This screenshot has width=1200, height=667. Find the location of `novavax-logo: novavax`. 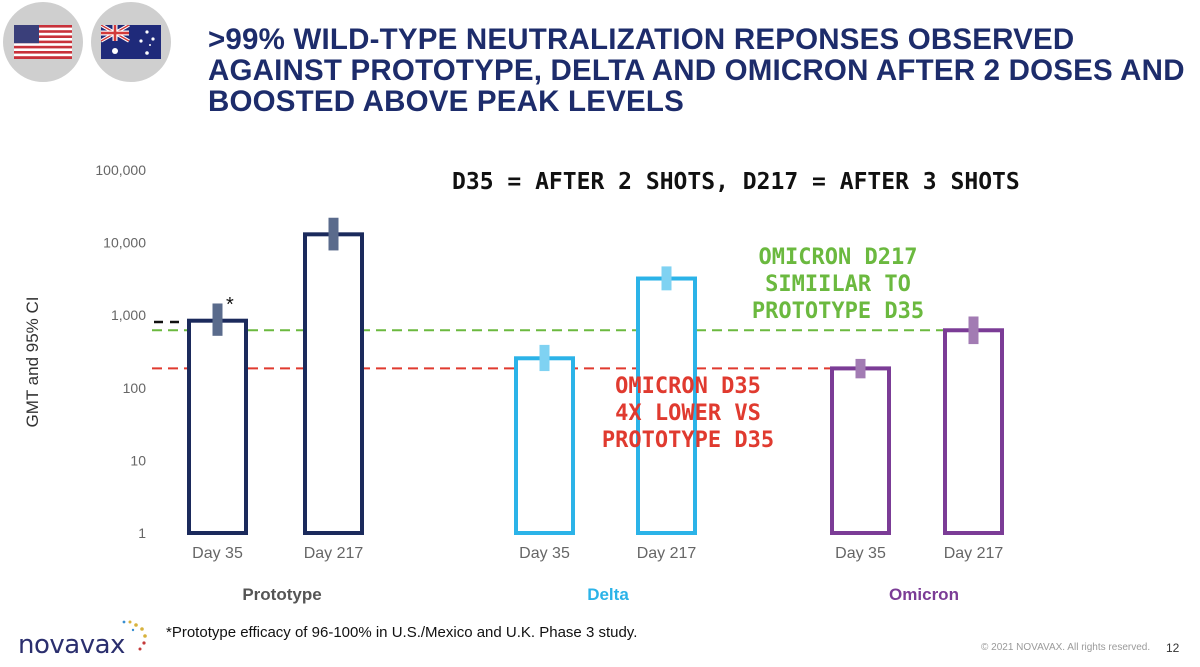

novavax-logo: novavax is located at coordinates (84, 638).